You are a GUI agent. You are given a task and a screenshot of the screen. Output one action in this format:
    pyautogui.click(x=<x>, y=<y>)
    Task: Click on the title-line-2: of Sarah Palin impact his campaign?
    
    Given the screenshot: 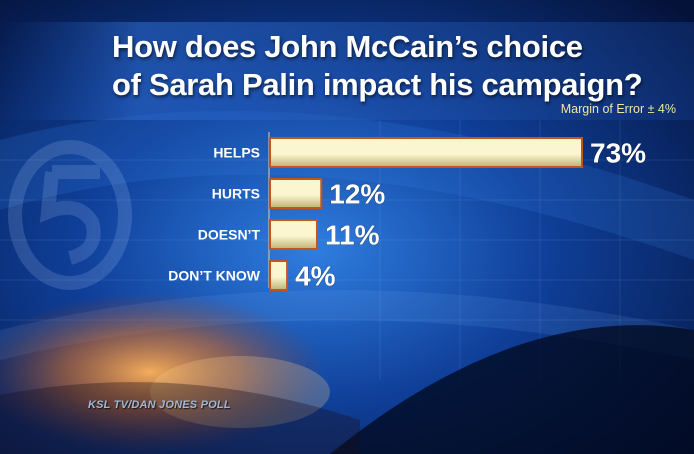 What is the action you would take?
    pyautogui.click(x=377, y=84)
    